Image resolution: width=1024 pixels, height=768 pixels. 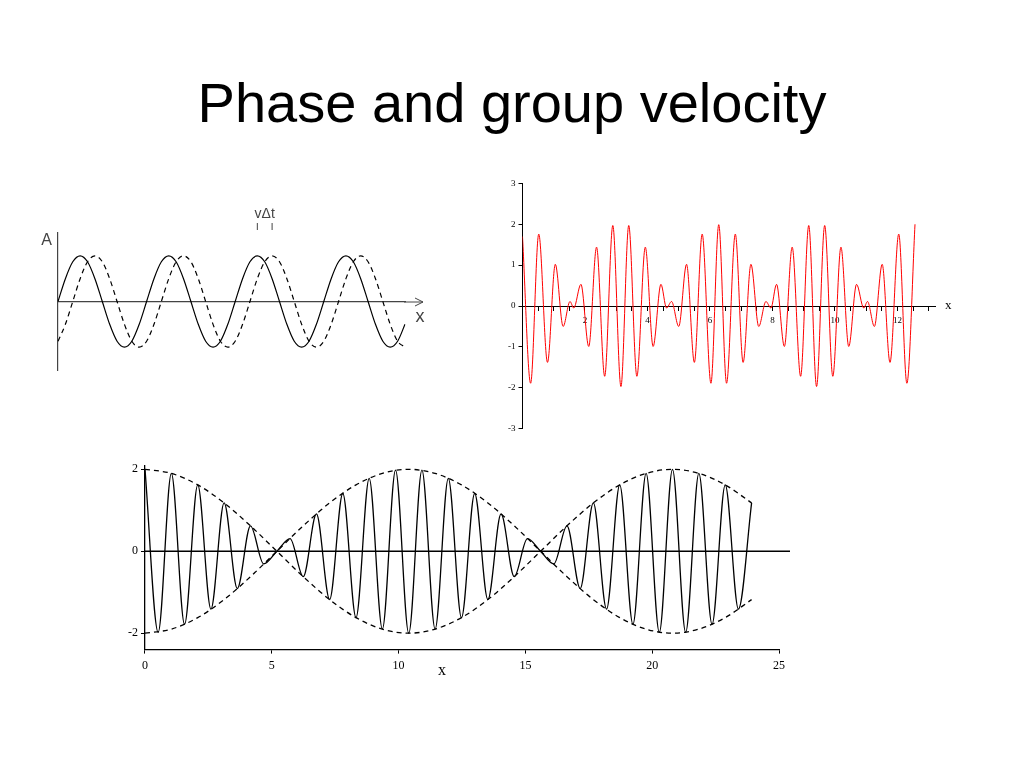 I want to click on x-tick-label: 2, so click(x=585, y=319).